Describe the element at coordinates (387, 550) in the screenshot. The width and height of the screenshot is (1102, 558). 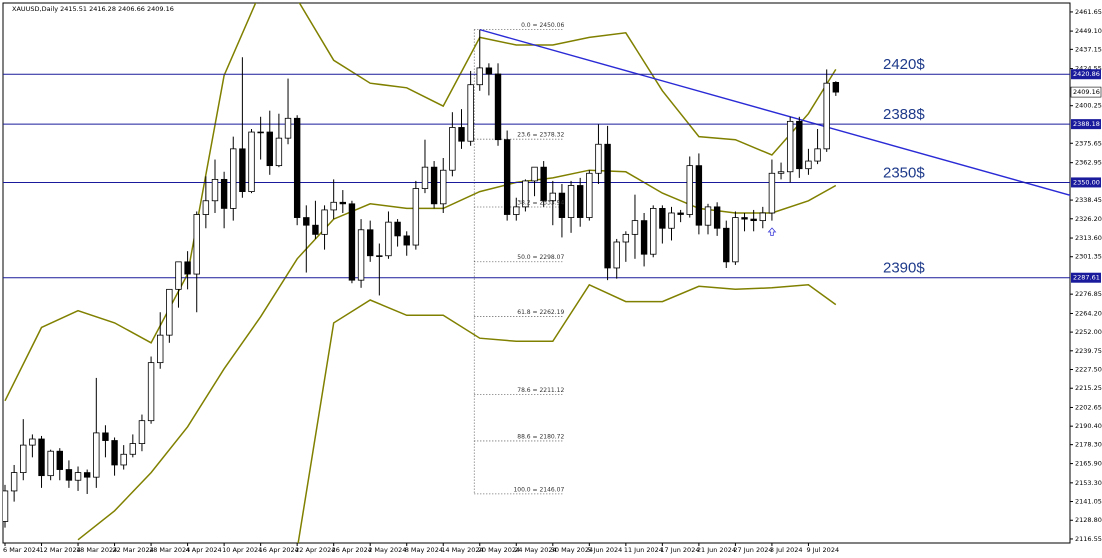
I see `x-tick-label: 2 May 2024` at that location.